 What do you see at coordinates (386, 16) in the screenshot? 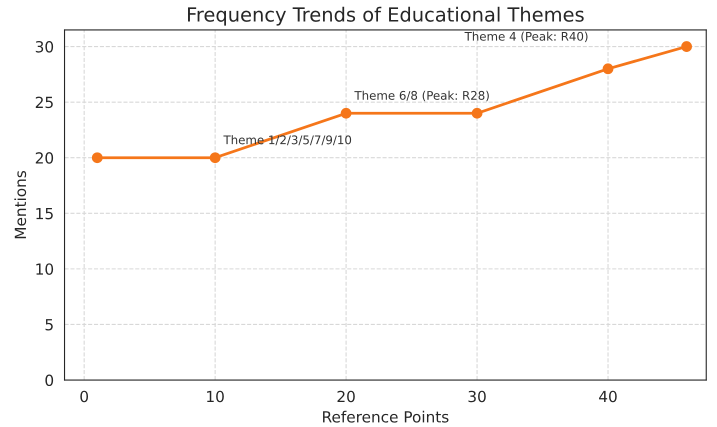
I see `chart-title: Frequency Trends of Educational Themes` at bounding box center [386, 16].